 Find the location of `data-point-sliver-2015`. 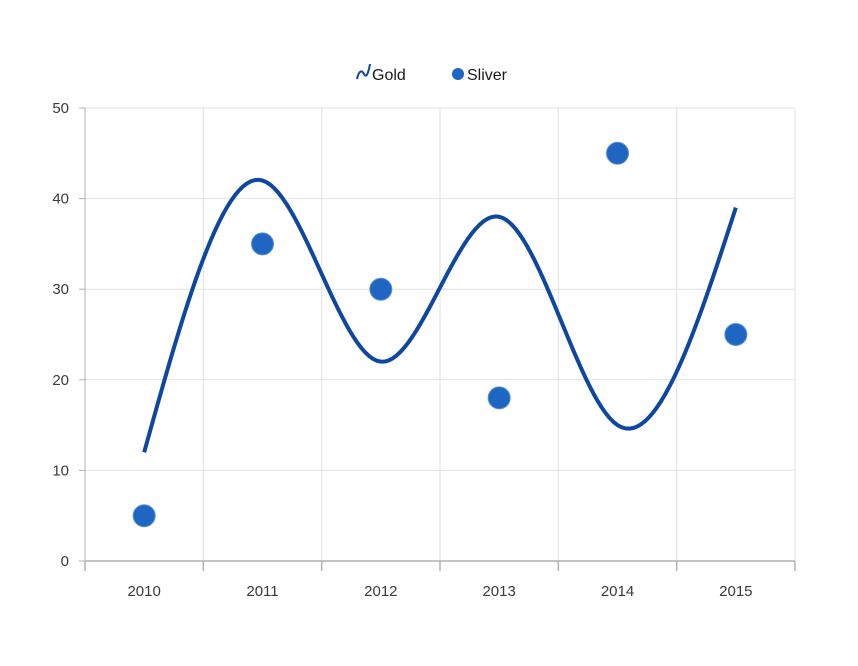

data-point-sliver-2015 is located at coordinates (736, 334).